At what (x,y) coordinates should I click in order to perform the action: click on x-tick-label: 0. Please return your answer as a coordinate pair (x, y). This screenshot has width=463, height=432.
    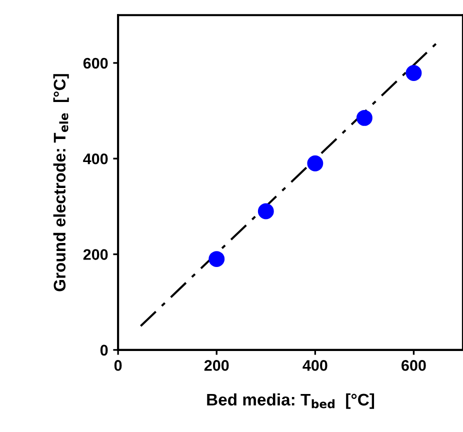
    Looking at the image, I should click on (118, 365).